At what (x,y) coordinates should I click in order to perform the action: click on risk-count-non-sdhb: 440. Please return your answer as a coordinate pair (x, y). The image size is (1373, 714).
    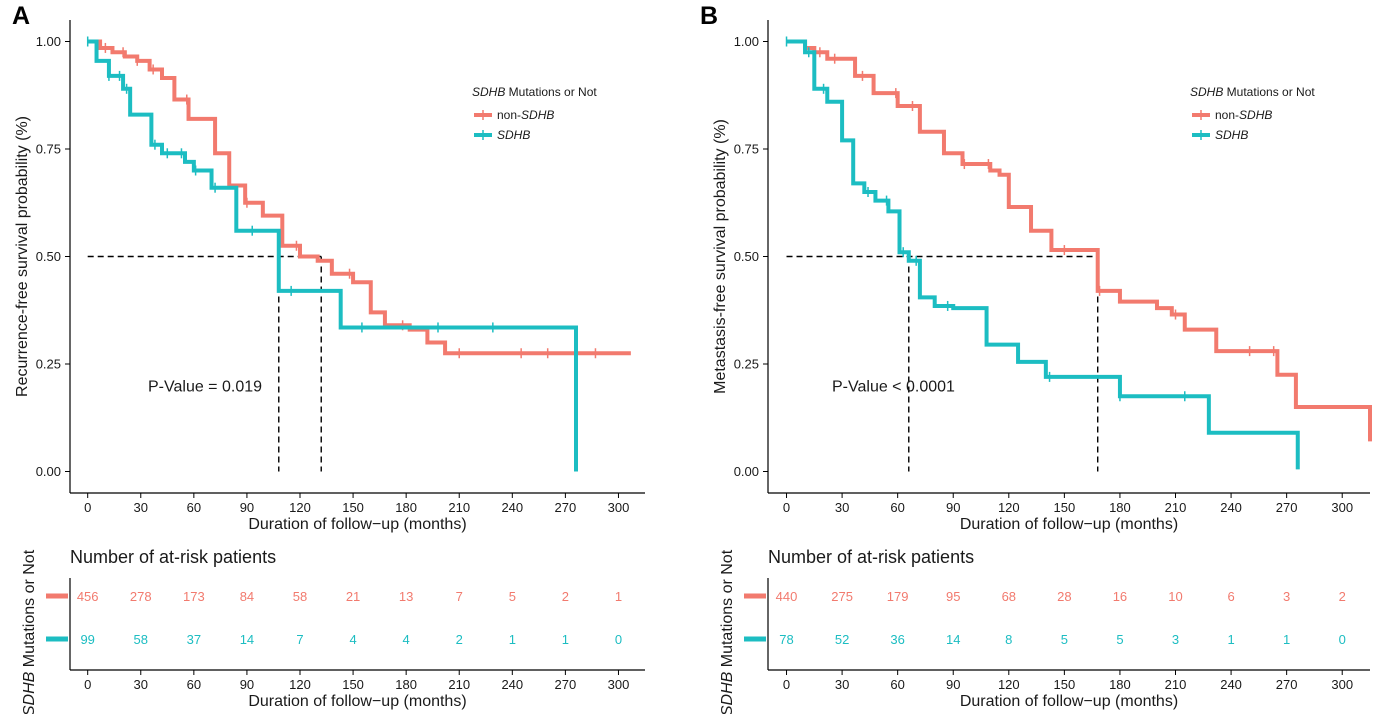
    Looking at the image, I should click on (787, 596).